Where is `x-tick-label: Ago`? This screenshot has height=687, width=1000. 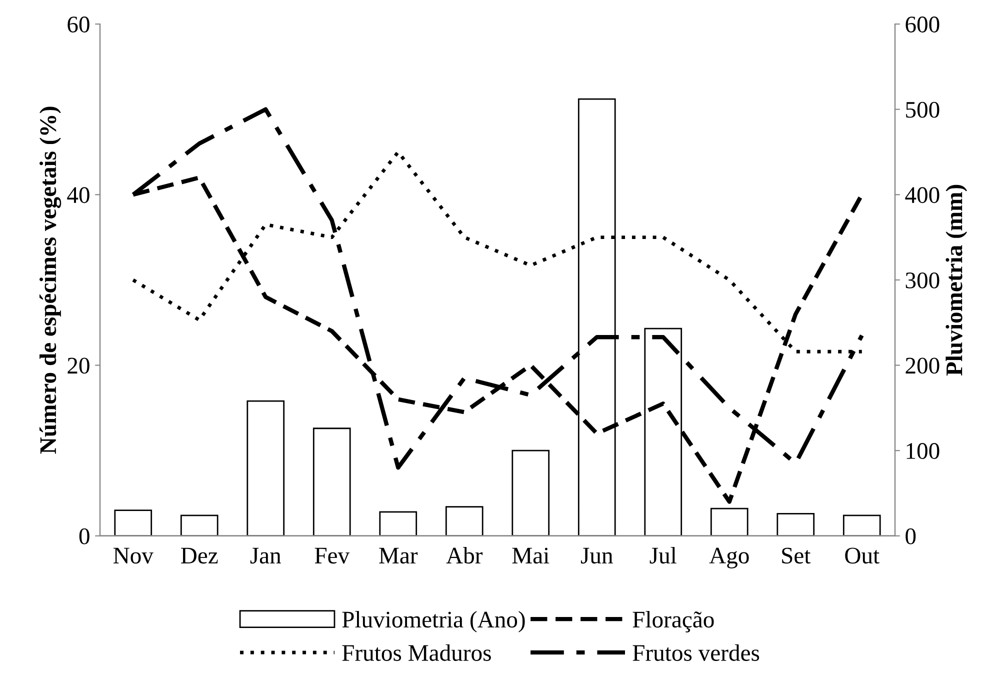 x-tick-label: Ago is located at coordinates (729, 558).